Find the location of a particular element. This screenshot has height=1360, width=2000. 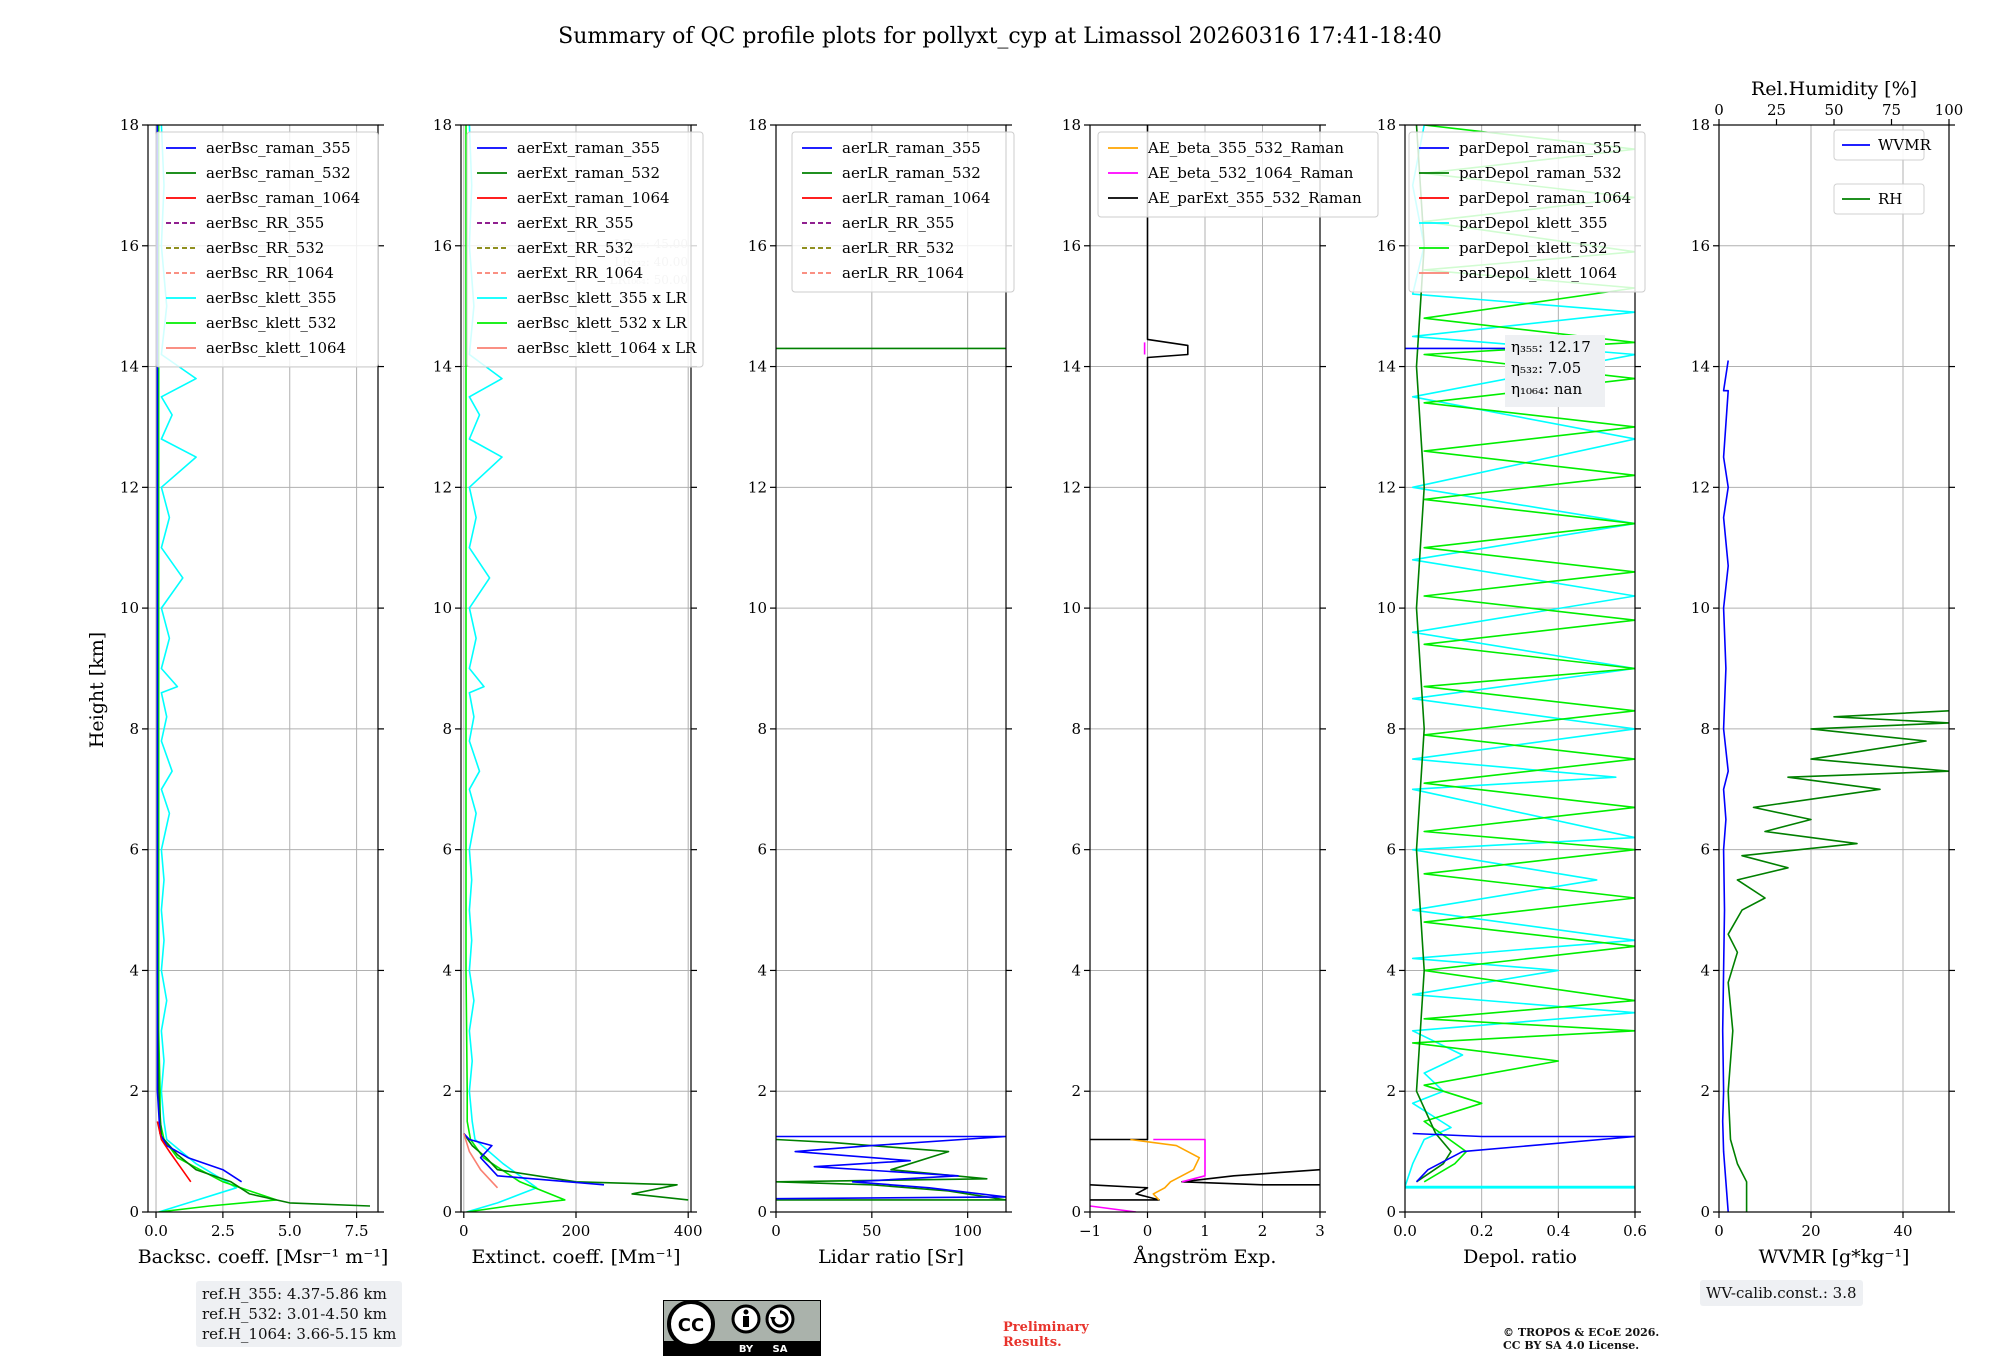

preliminary-results-note: Preliminary Results. is located at coordinates (1046, 1335).